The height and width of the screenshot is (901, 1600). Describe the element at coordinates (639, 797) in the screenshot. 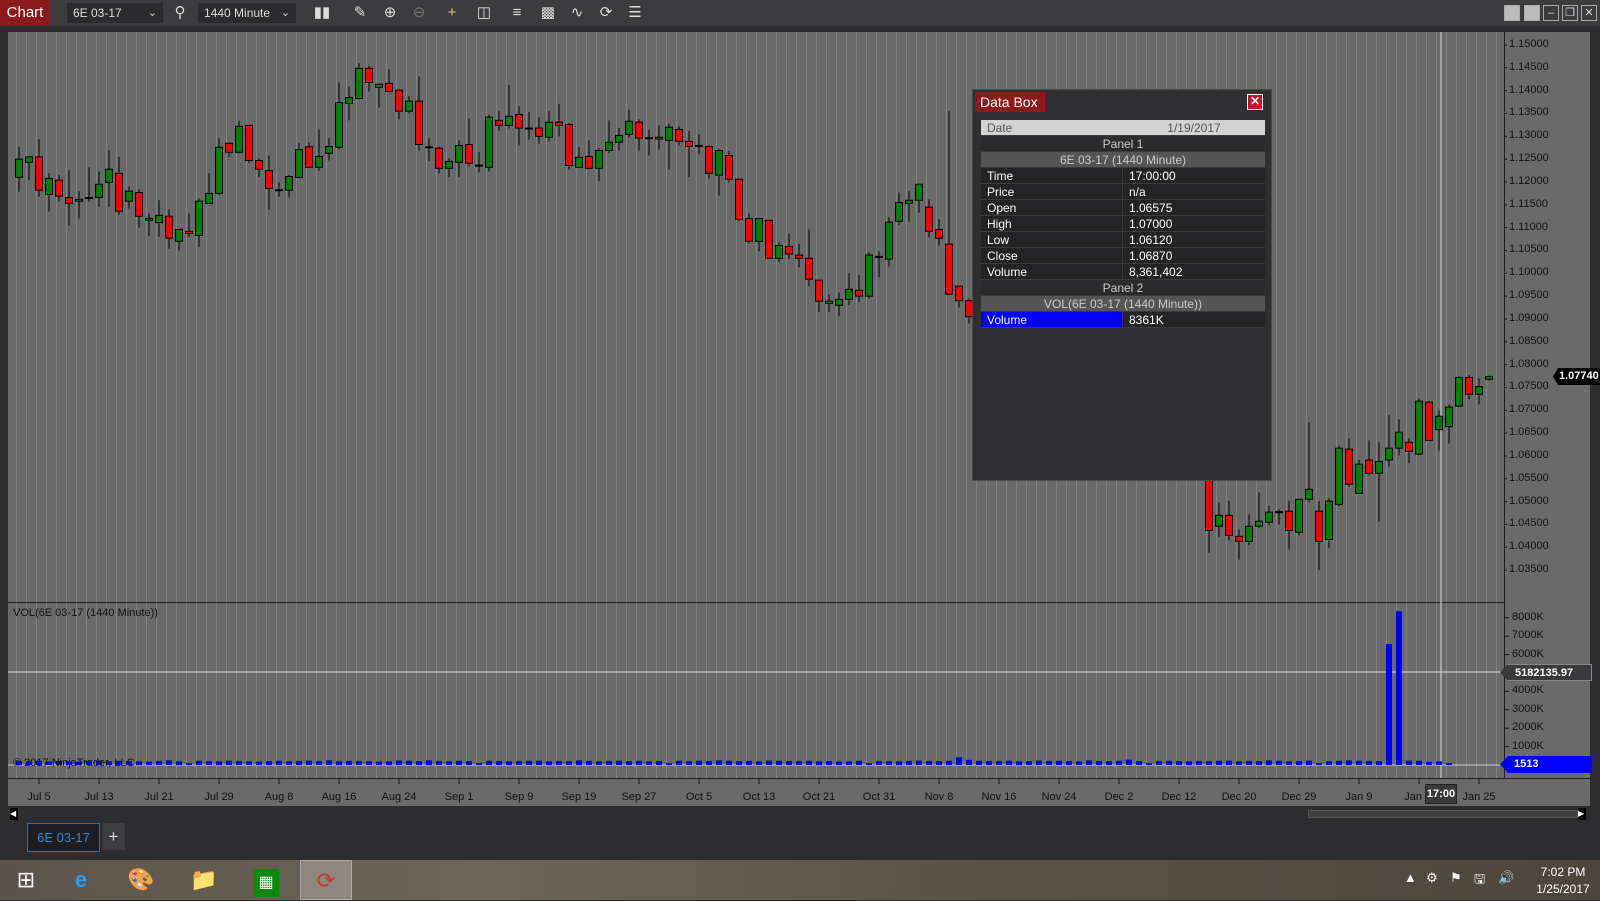

I see `x-tick-label: Sep 27` at that location.